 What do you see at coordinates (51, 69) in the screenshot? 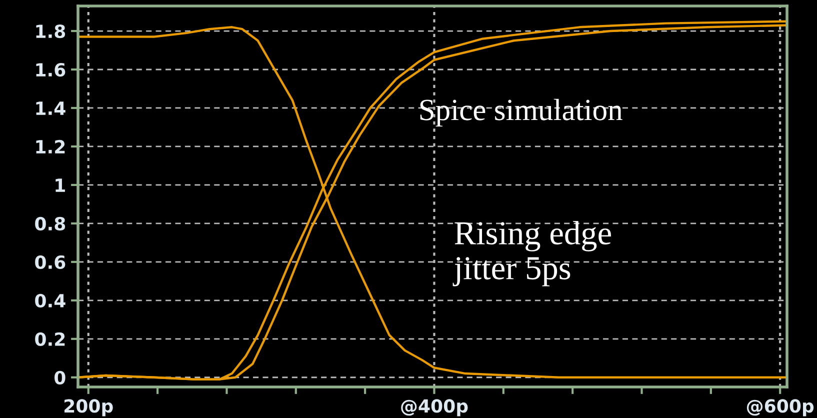
I see `y-tick-label: 1.6` at bounding box center [51, 69].